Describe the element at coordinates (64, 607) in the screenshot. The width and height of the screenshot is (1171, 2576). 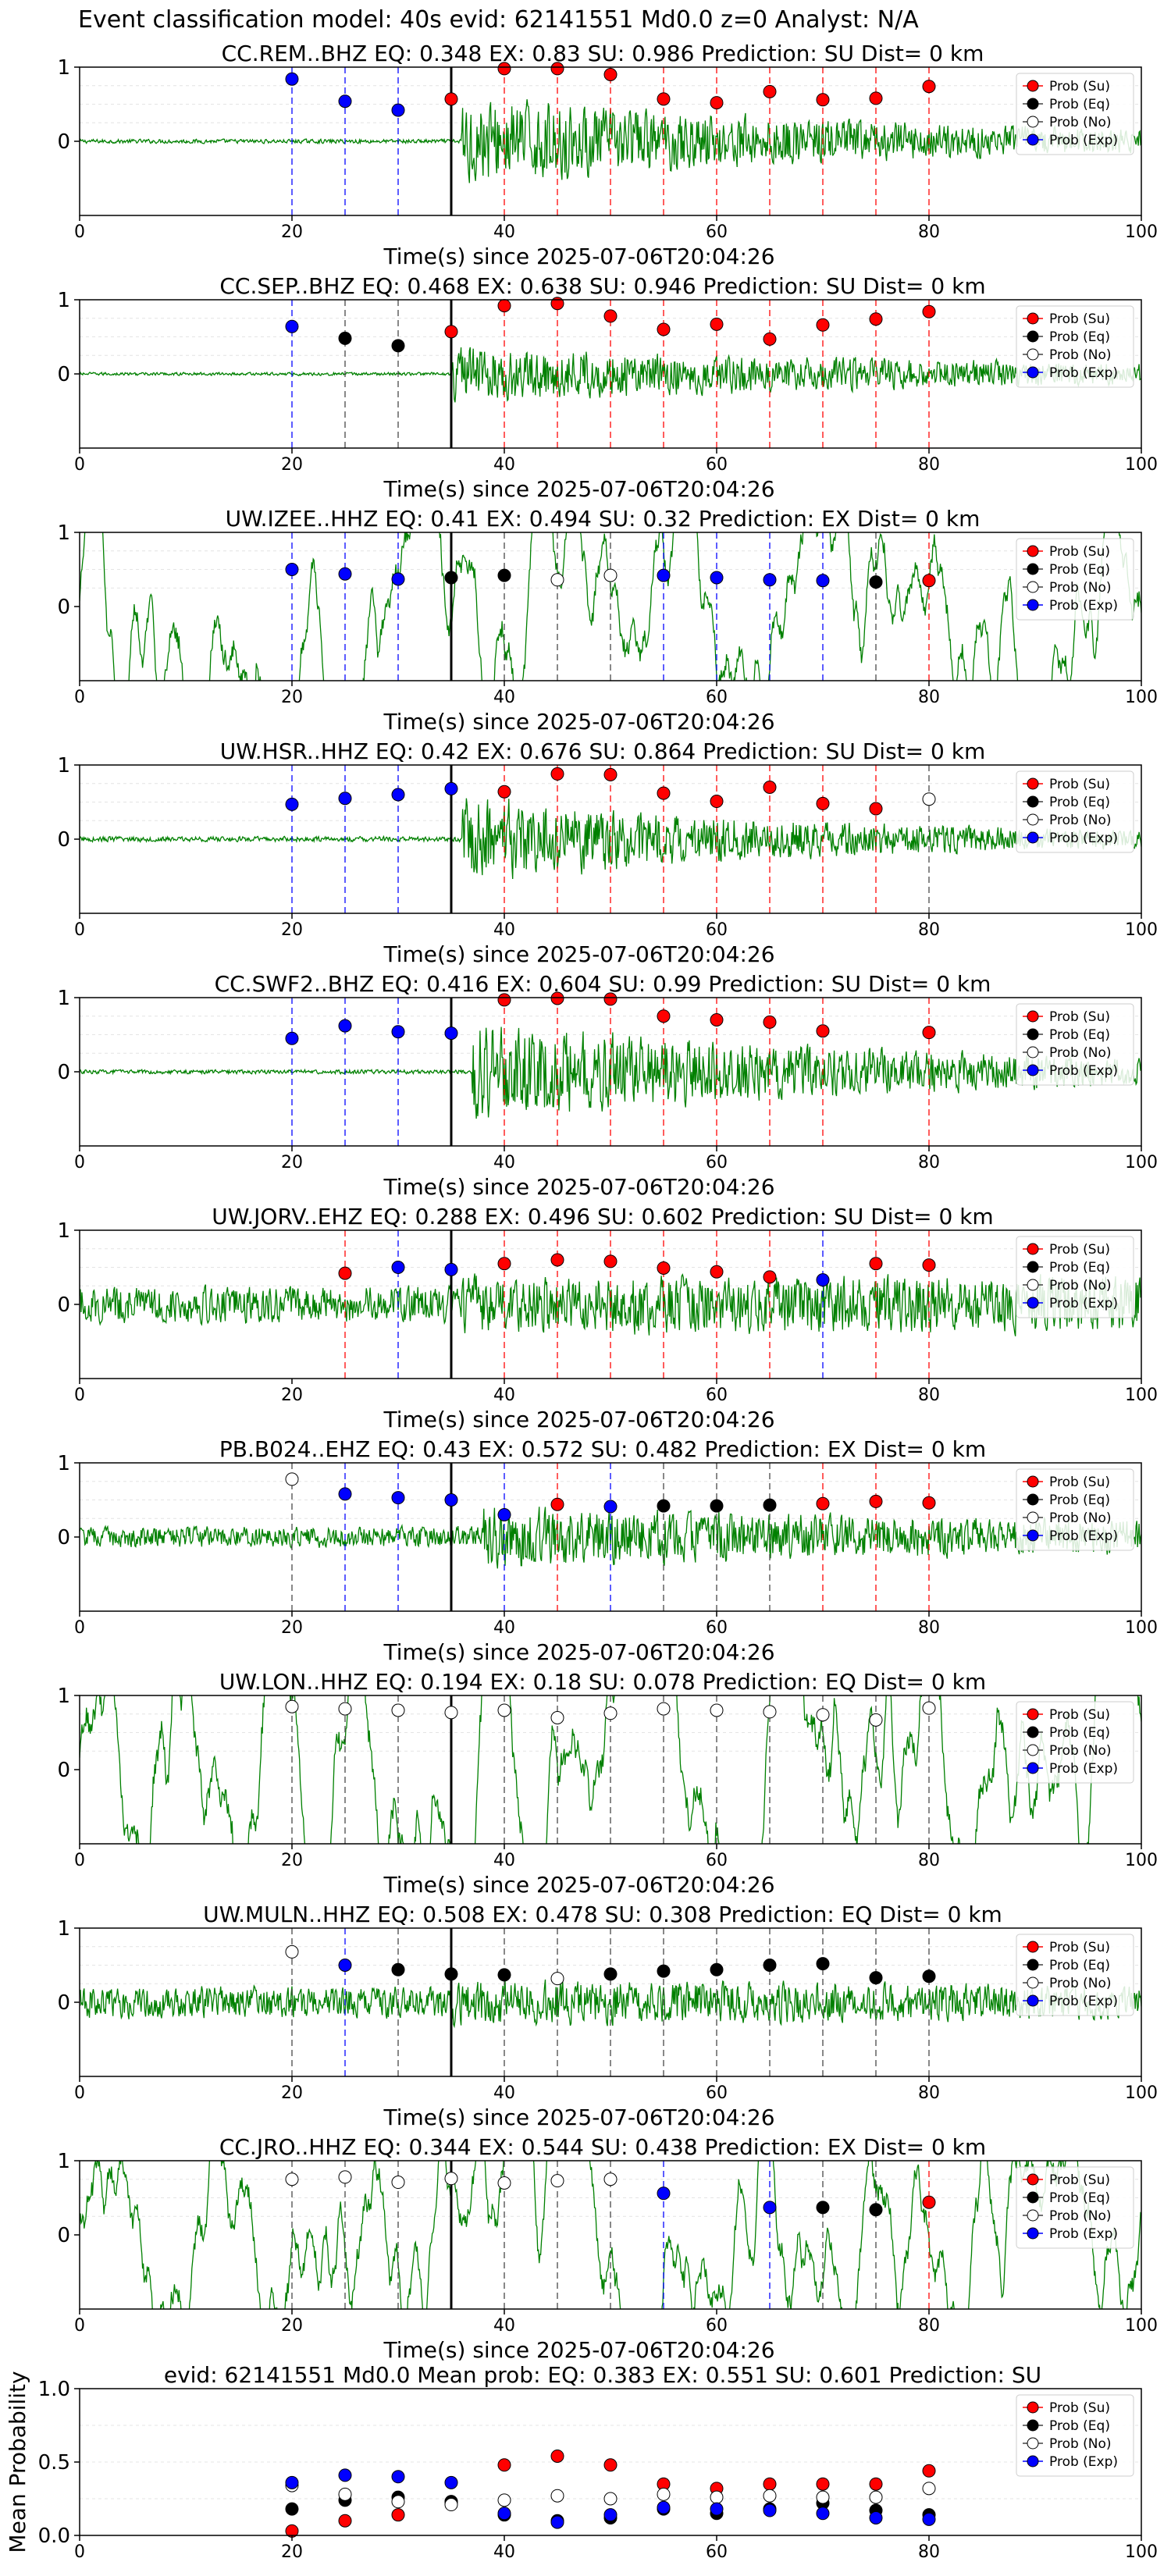
I see `ytick-label: 0` at that location.